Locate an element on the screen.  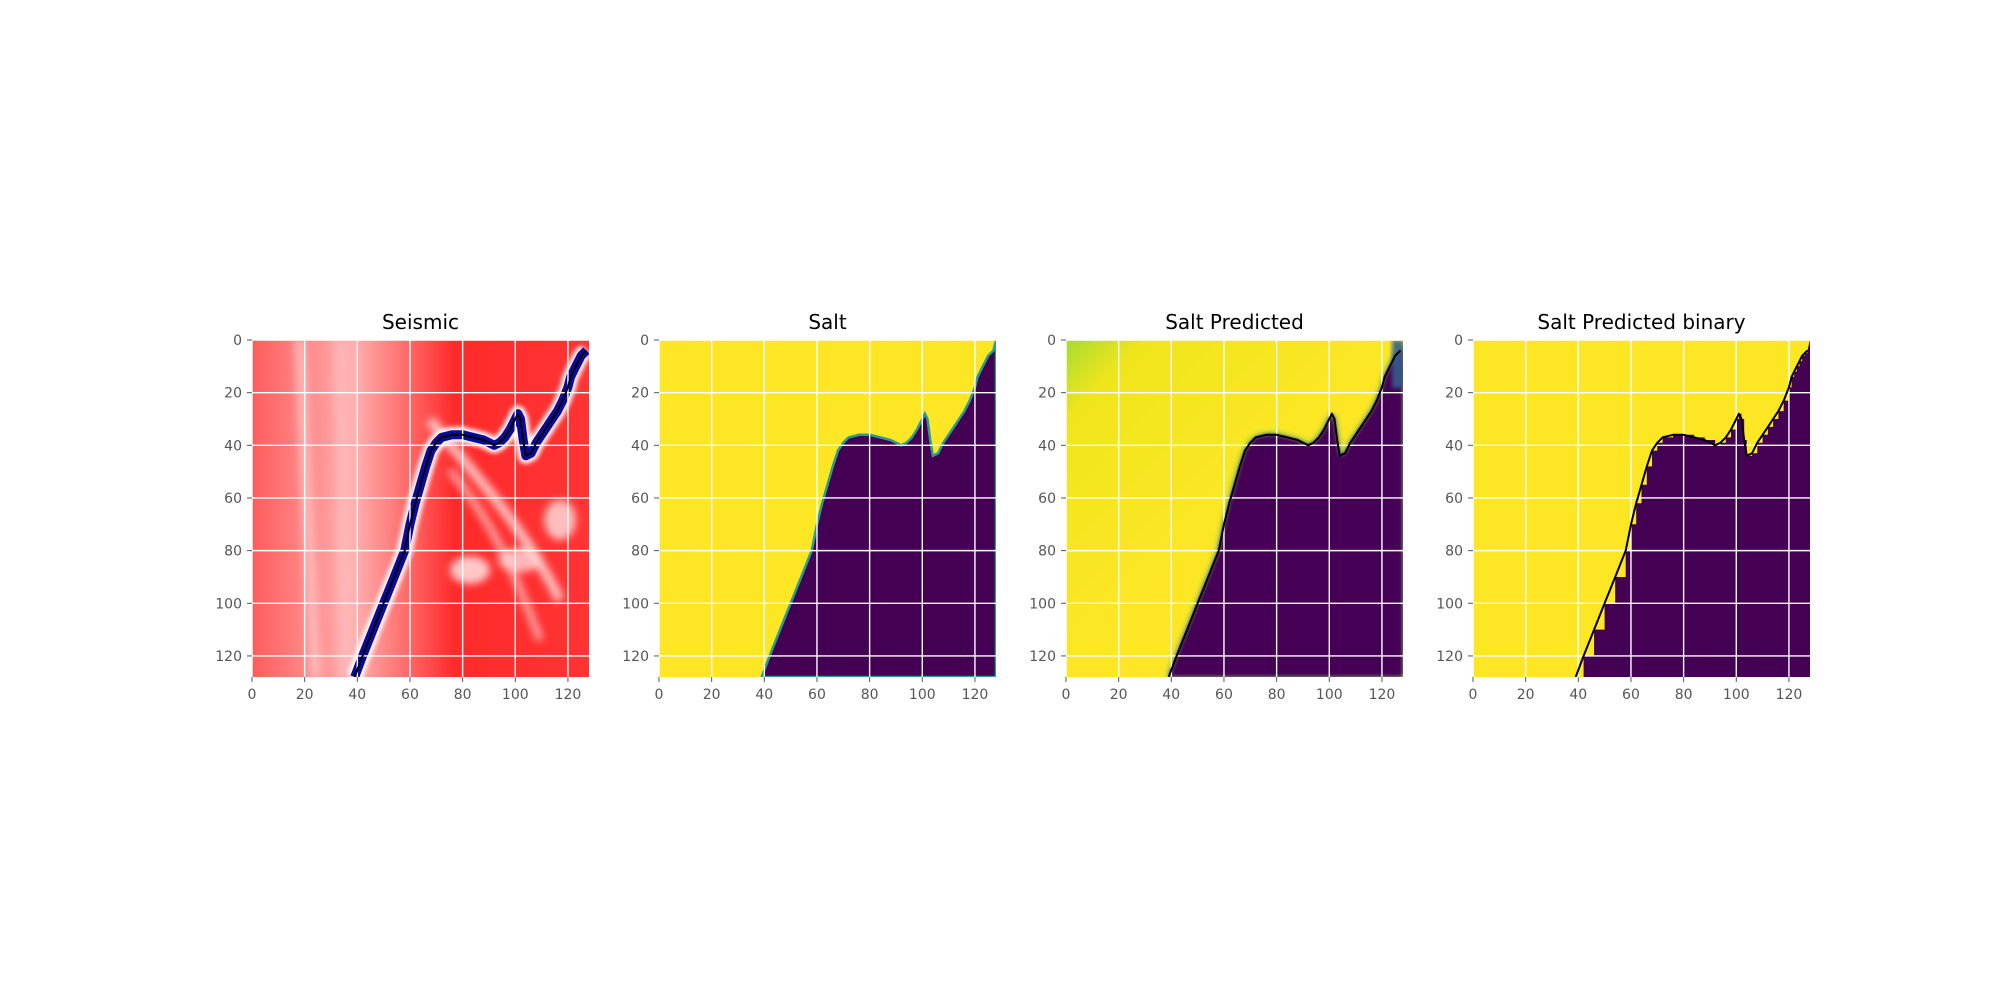
panel-title: Salt Predicted binary is located at coordinates (1641, 322).